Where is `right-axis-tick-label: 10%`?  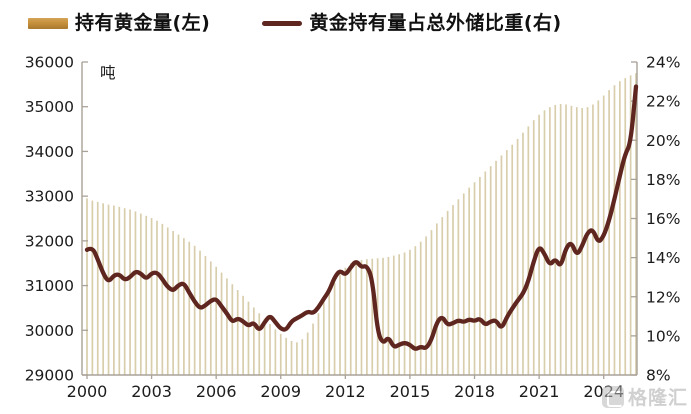 right-axis-tick-label: 10% is located at coordinates (663, 336).